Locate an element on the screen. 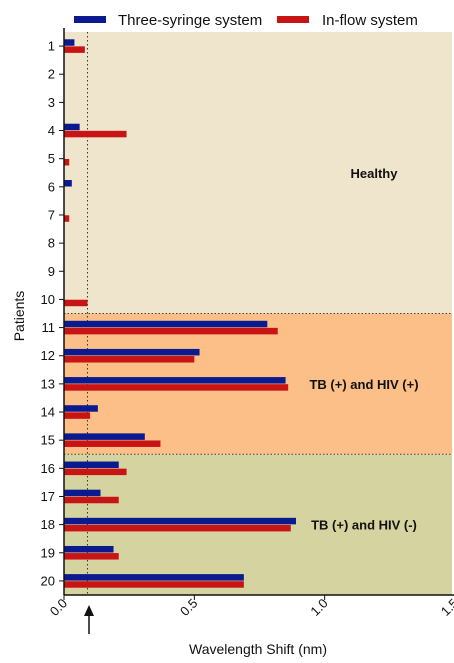 Image resolution: width=454 pixels, height=663 pixels. legend-label-in-flow: In-flow system is located at coordinates (370, 20).